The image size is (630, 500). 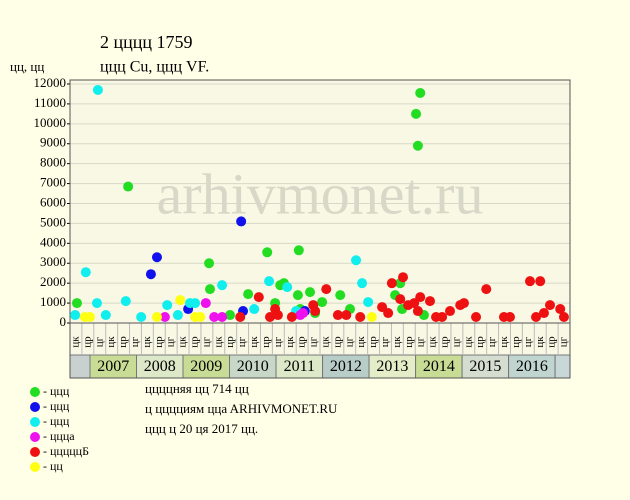 What do you see at coordinates (160, 366) in the screenshot?
I see `year-label: 2008` at bounding box center [160, 366].